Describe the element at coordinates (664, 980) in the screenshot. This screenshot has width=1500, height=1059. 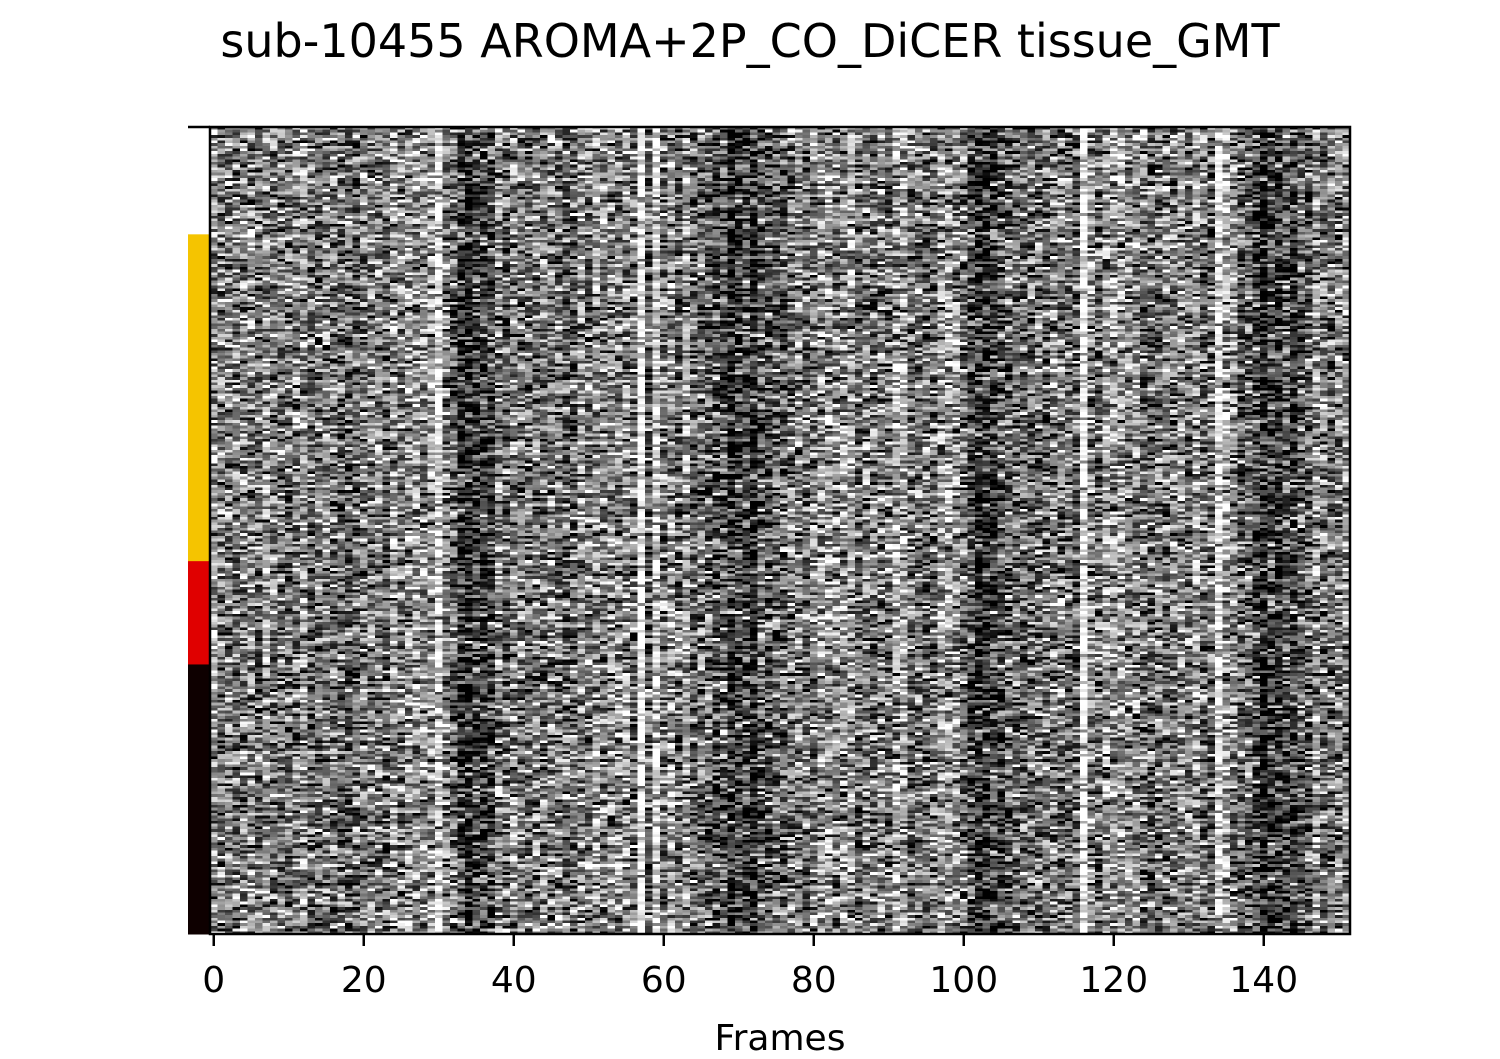
I see `x-tick-label: 60` at that location.